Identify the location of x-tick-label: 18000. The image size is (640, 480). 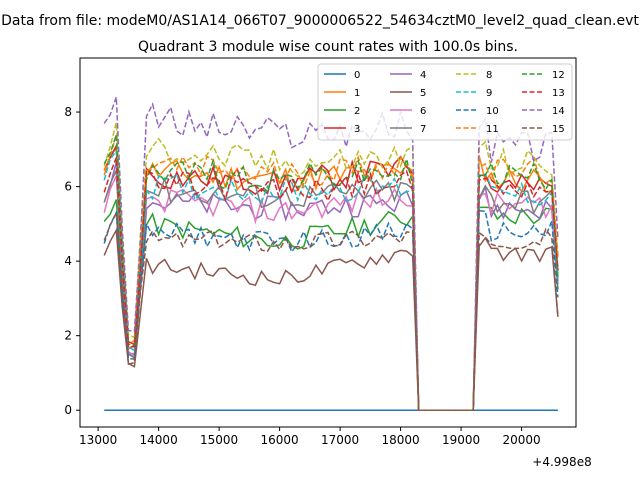
(400, 440).